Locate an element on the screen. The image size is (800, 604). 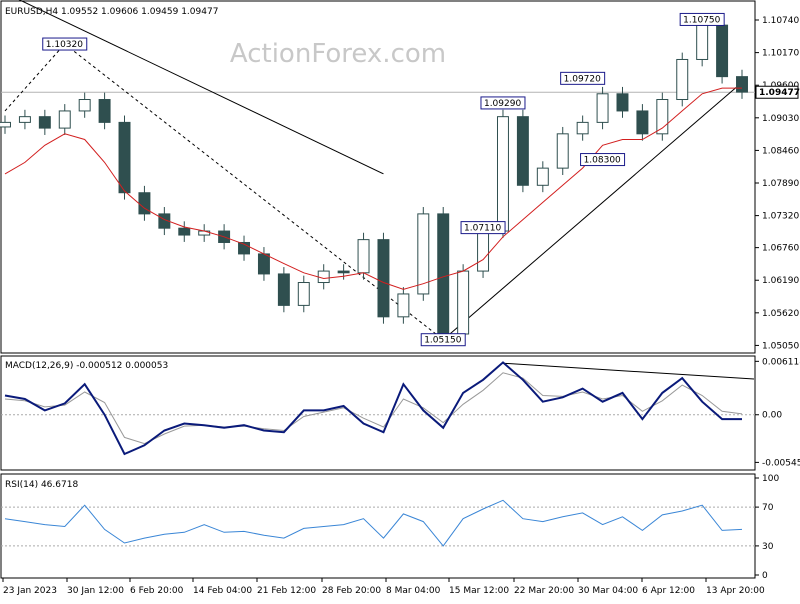
current-price-tag is located at coordinates (777, 92).